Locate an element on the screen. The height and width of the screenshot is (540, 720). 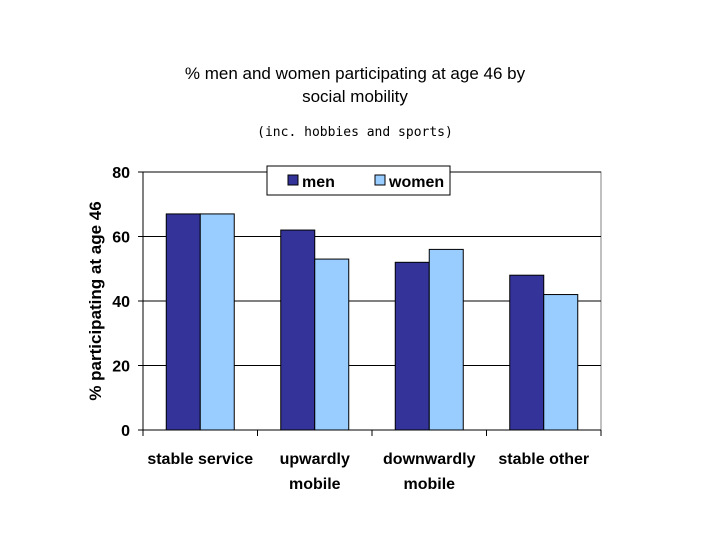
legend-swatch-men is located at coordinates (293, 180).